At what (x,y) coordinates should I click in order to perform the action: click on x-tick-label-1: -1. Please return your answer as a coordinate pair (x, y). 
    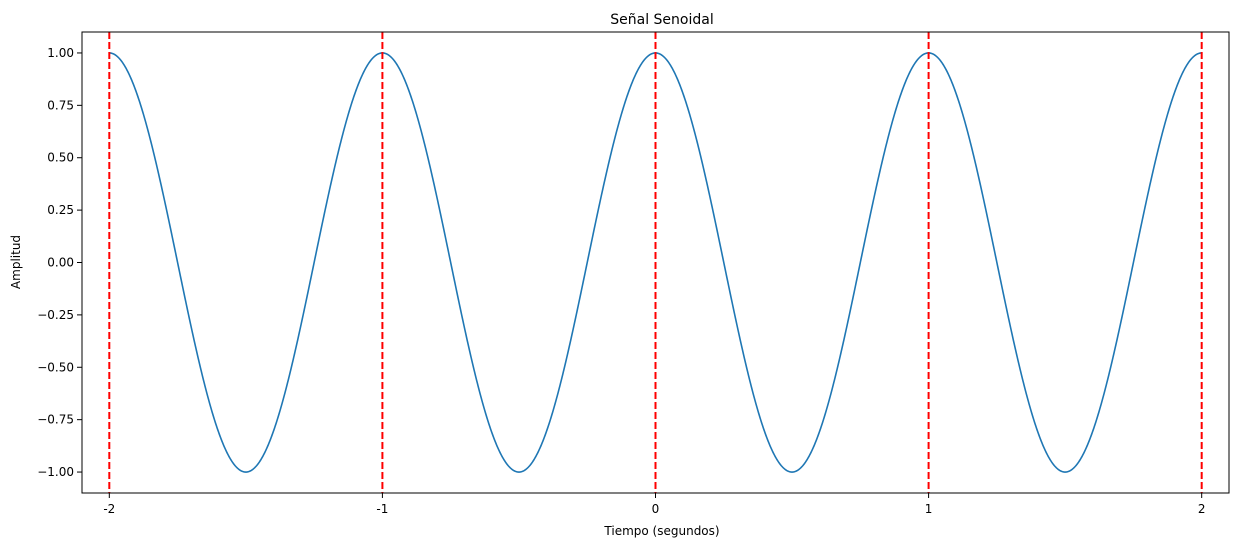
    Looking at the image, I should click on (382, 509).